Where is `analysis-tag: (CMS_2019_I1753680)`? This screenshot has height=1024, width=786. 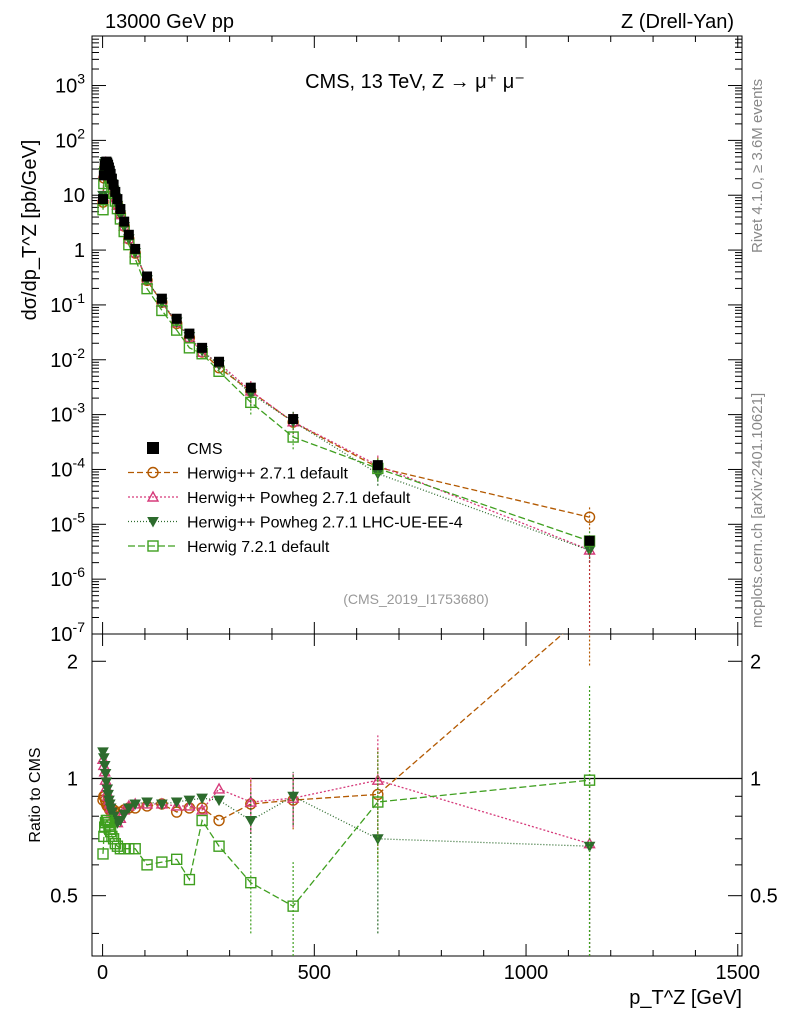 analysis-tag: (CMS_2019_I1753680) is located at coordinates (416, 599).